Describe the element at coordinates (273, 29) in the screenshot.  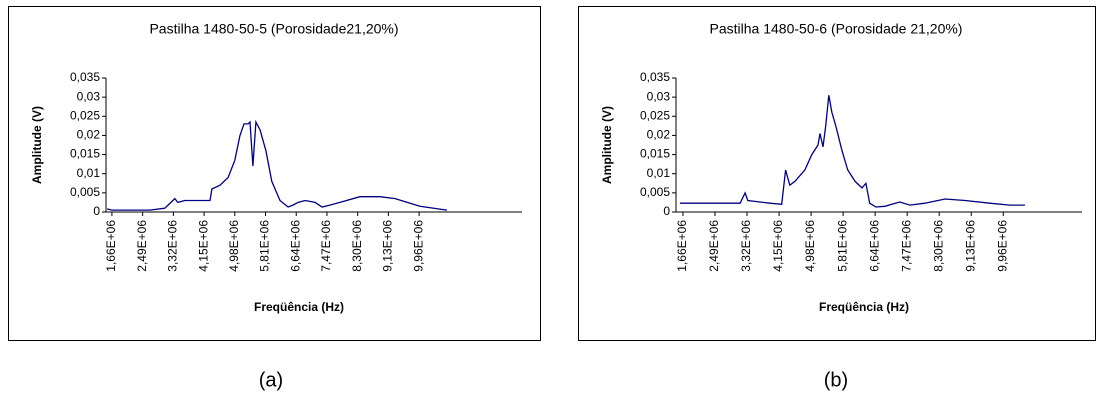
I see `chart-title: Pastilha 1480-50-5 (Porosidade21,20%)` at that location.